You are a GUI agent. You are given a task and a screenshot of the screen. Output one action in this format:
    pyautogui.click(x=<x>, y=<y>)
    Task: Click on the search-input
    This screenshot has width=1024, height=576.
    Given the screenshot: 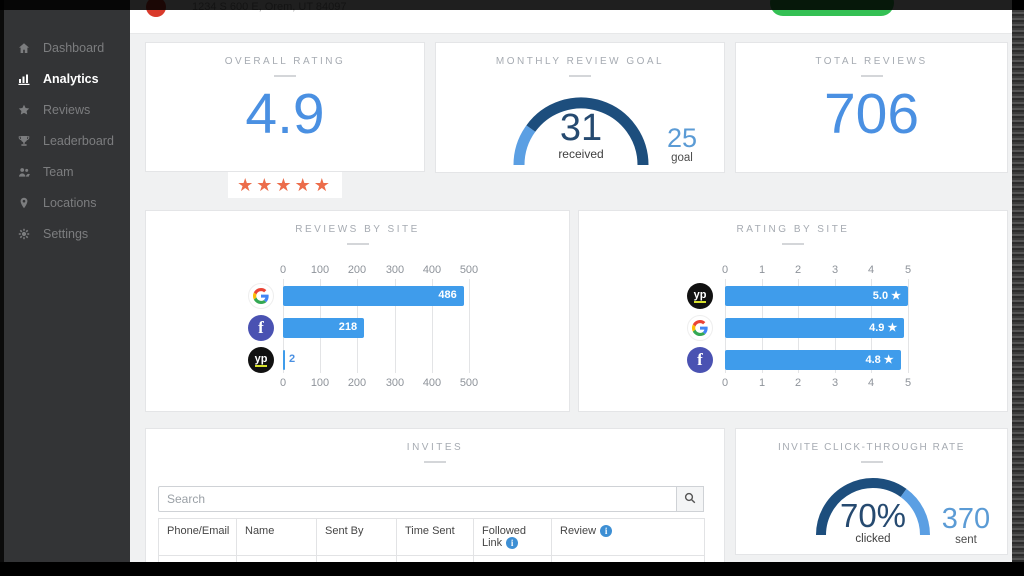 What is the action you would take?
    pyautogui.click(x=417, y=499)
    